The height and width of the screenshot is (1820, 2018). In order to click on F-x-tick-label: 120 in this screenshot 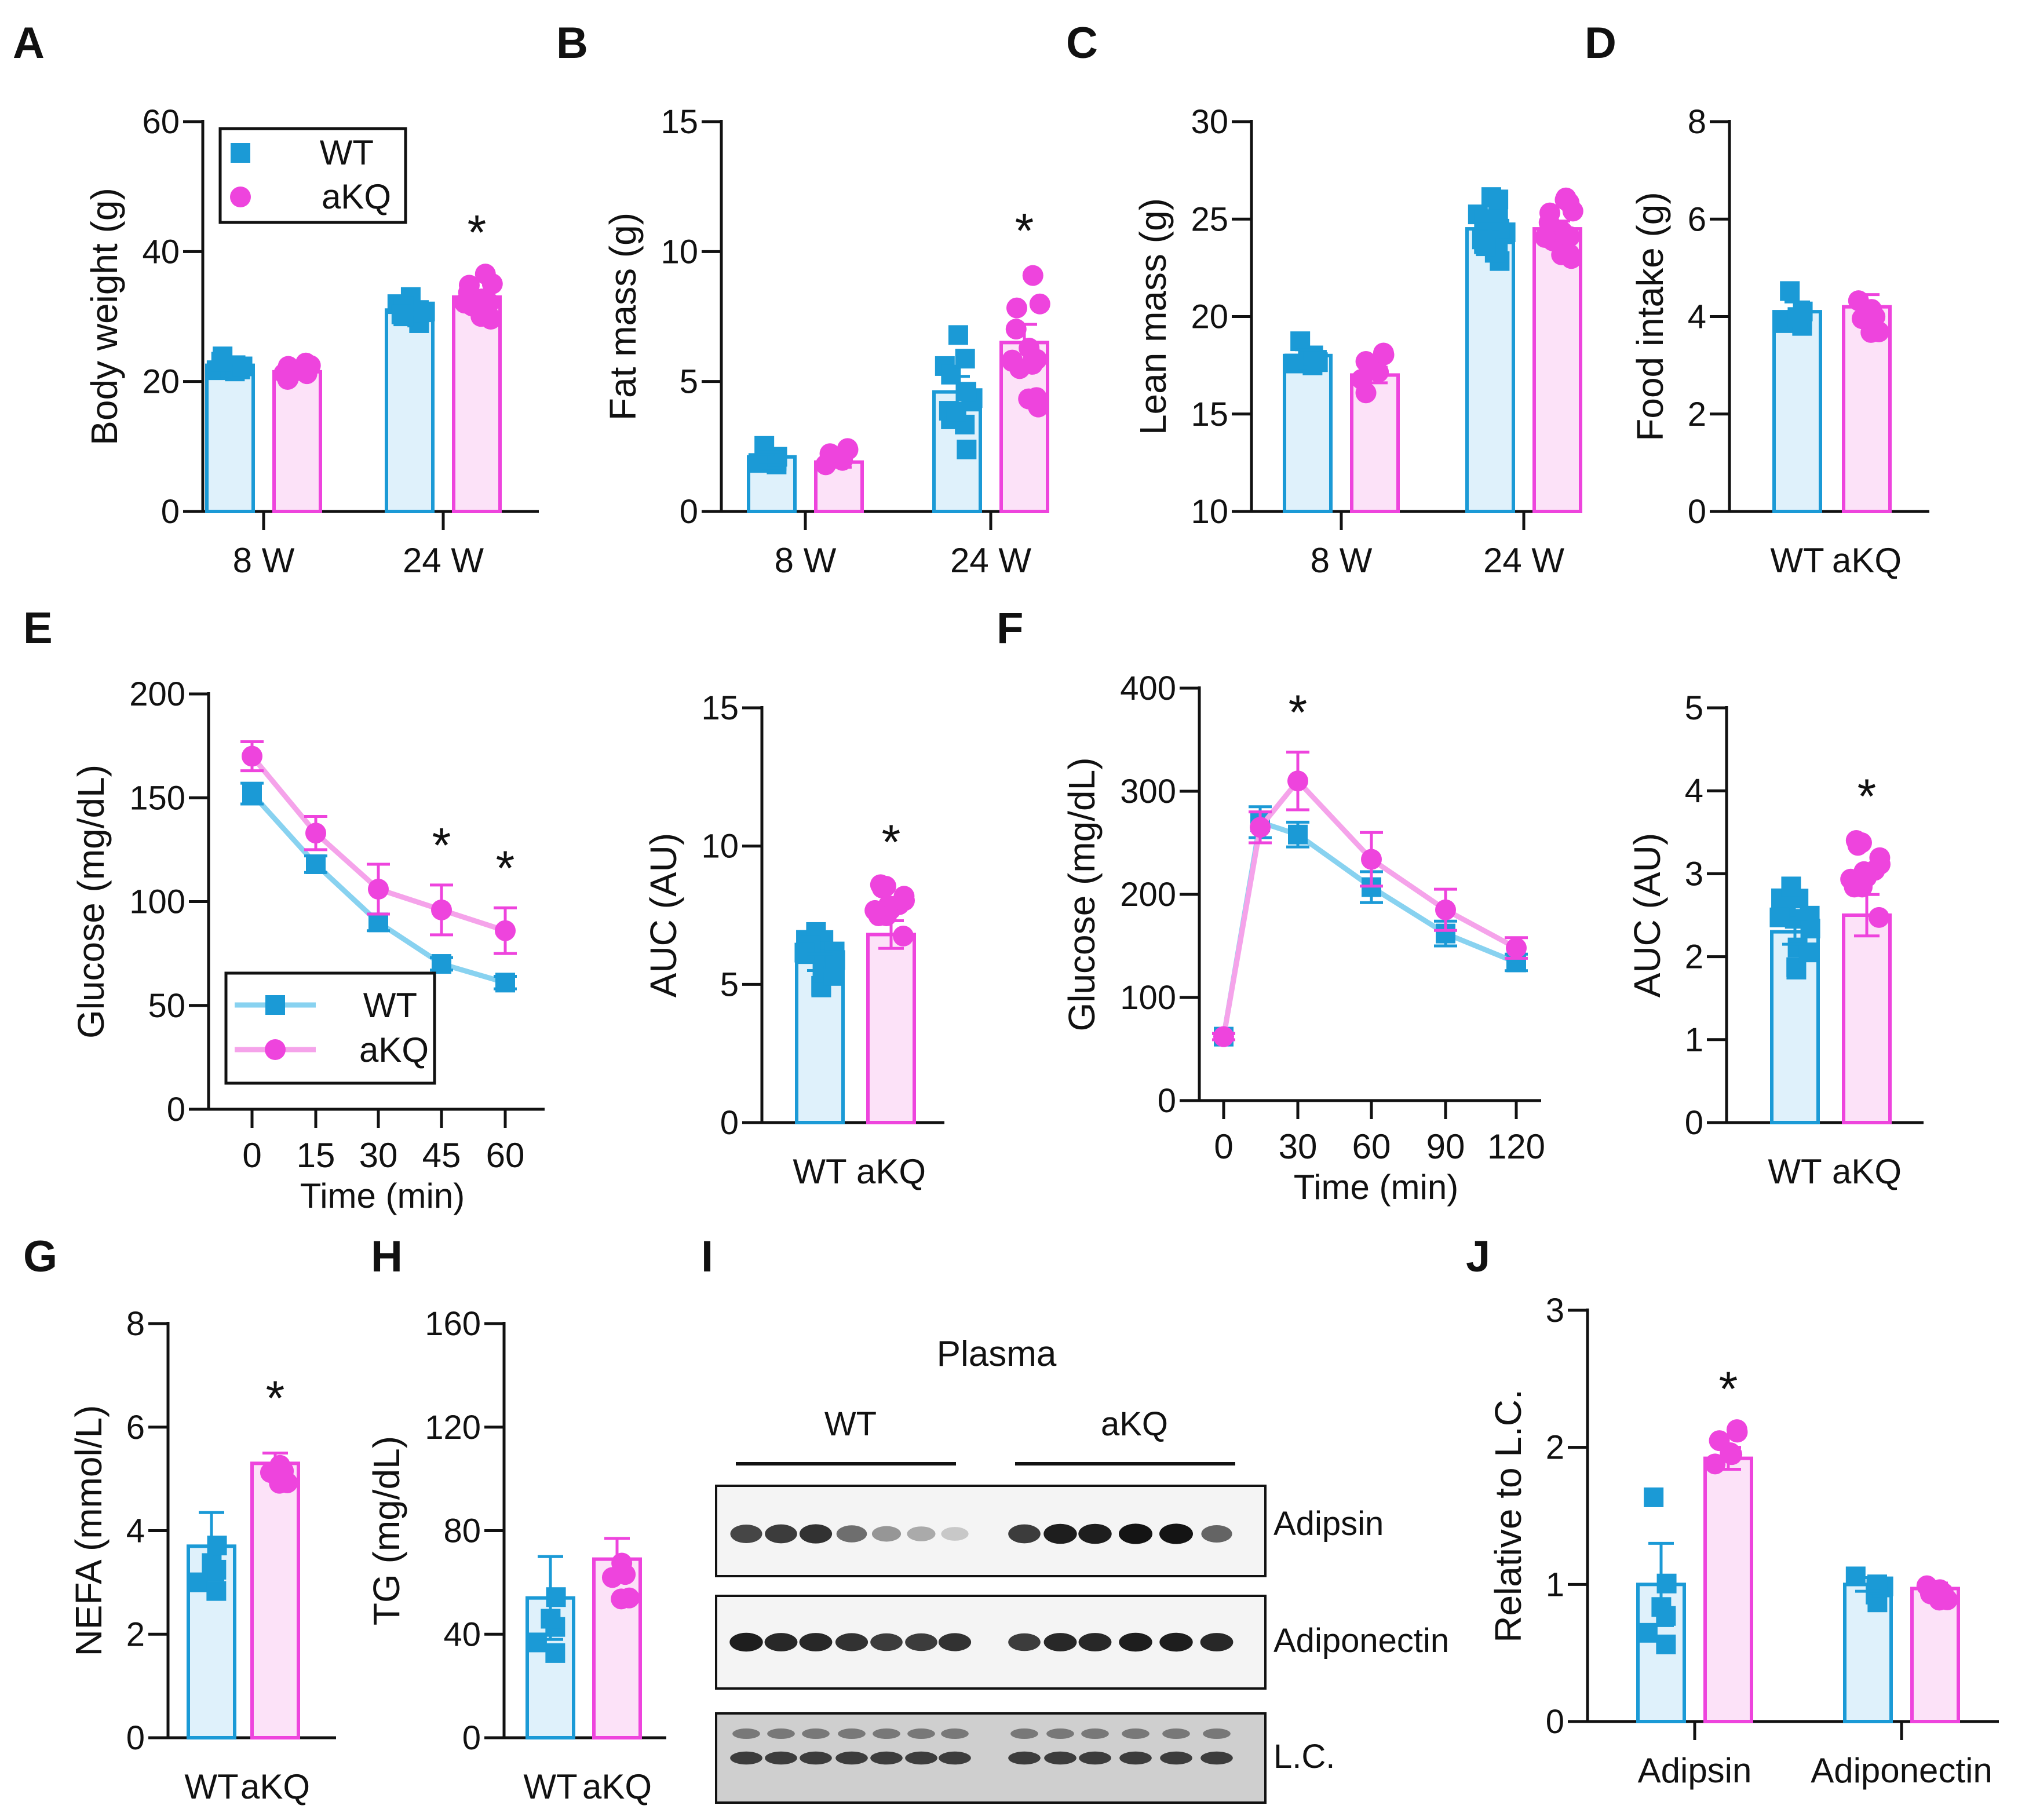, I will do `click(1516, 1146)`.